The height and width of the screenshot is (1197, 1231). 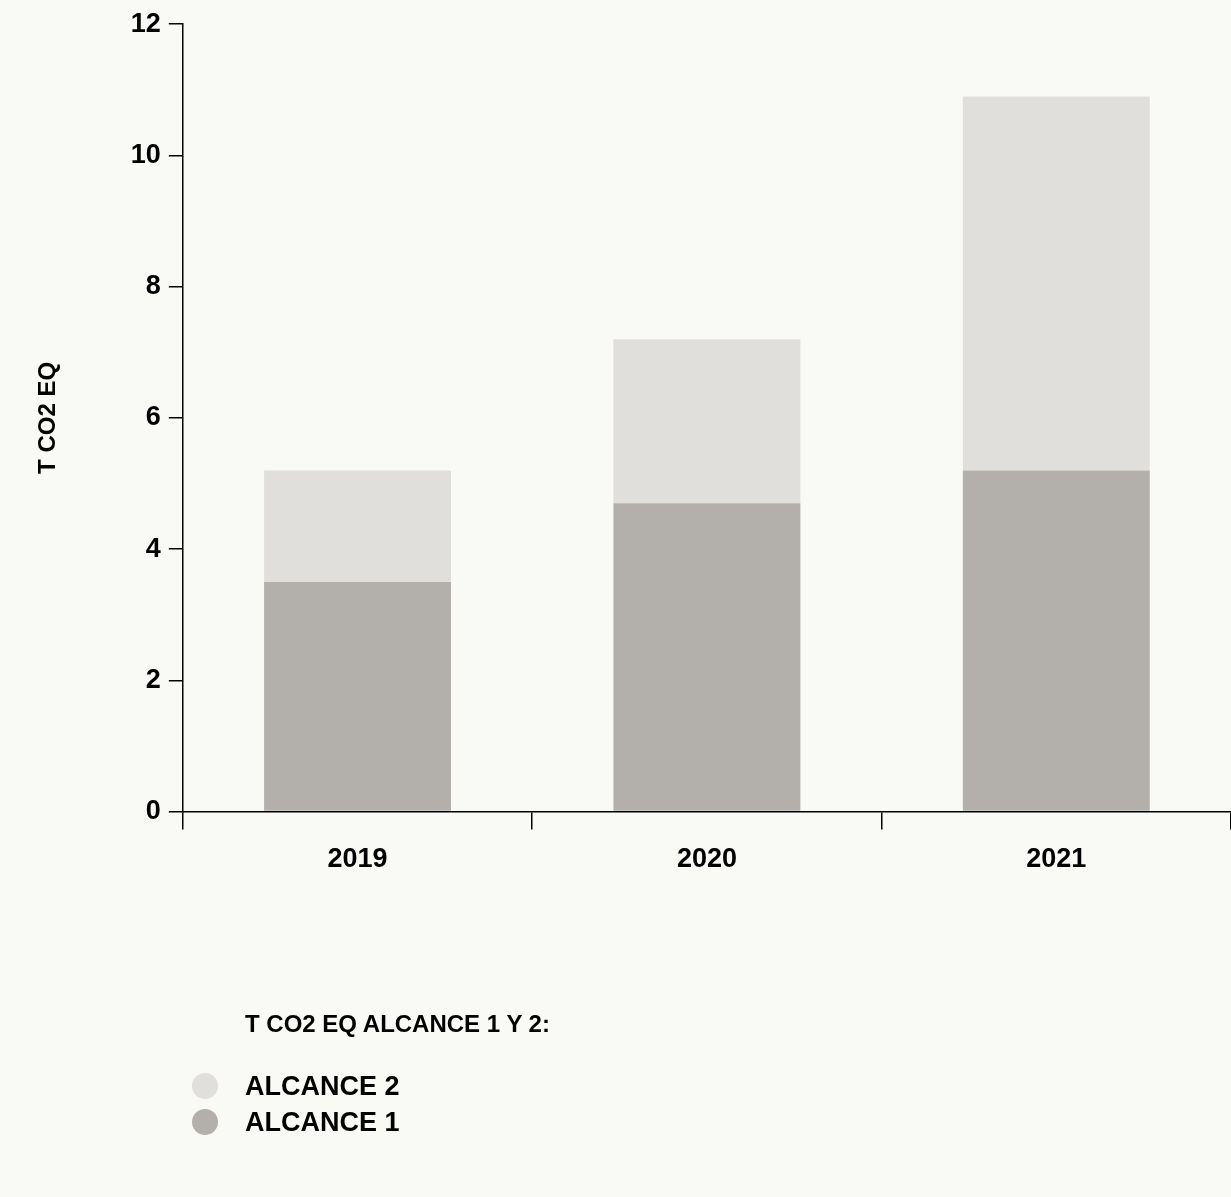 What do you see at coordinates (153, 678) in the screenshot?
I see `y-tick-label: 2` at bounding box center [153, 678].